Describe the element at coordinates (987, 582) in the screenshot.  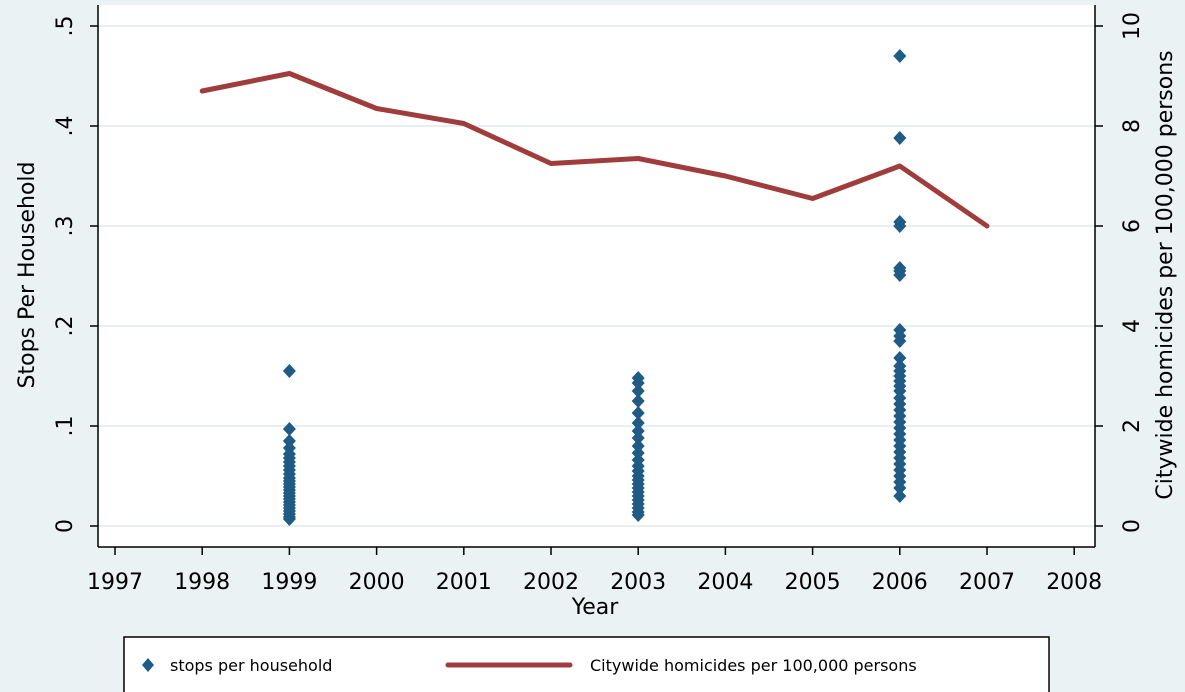
I see `x-tick-label: 2007` at that location.